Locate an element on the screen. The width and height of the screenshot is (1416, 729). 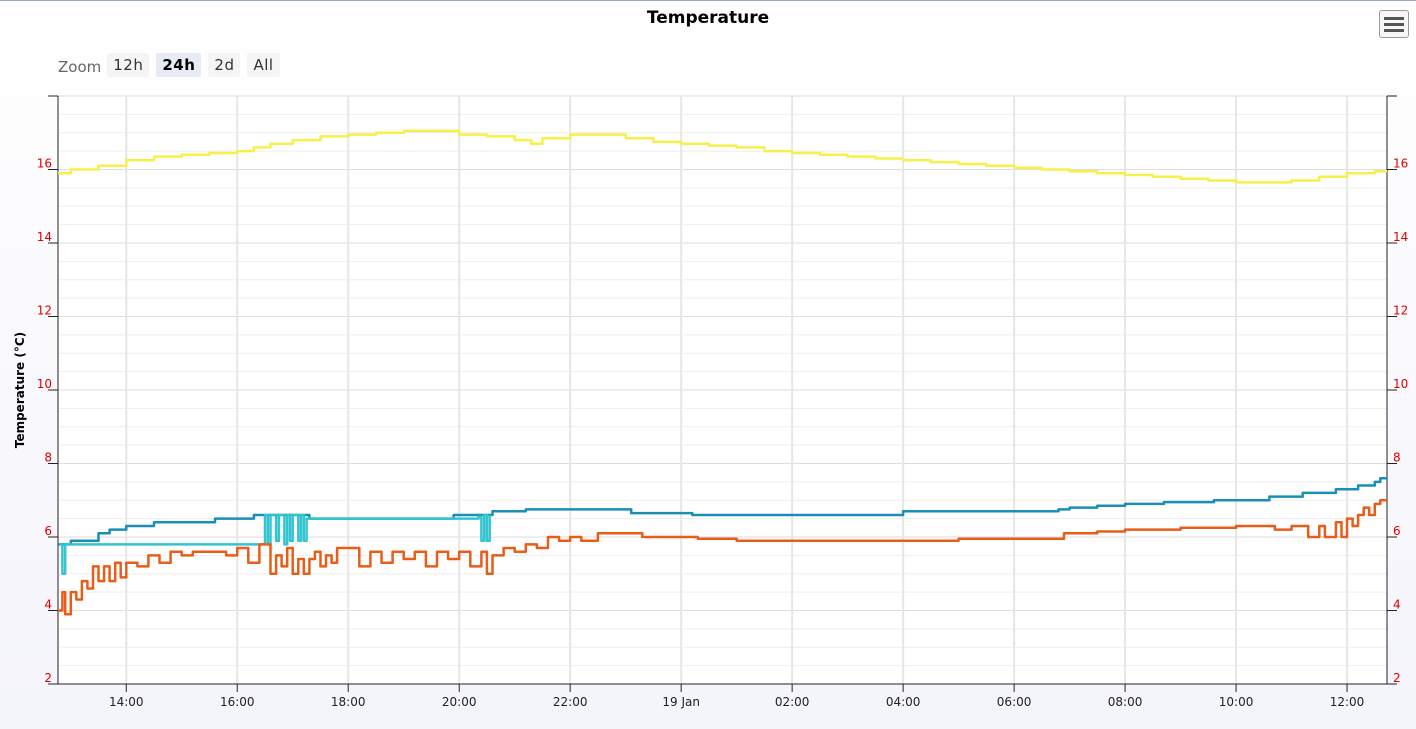
x-tick-label: 10:00 is located at coordinates (1236, 702).